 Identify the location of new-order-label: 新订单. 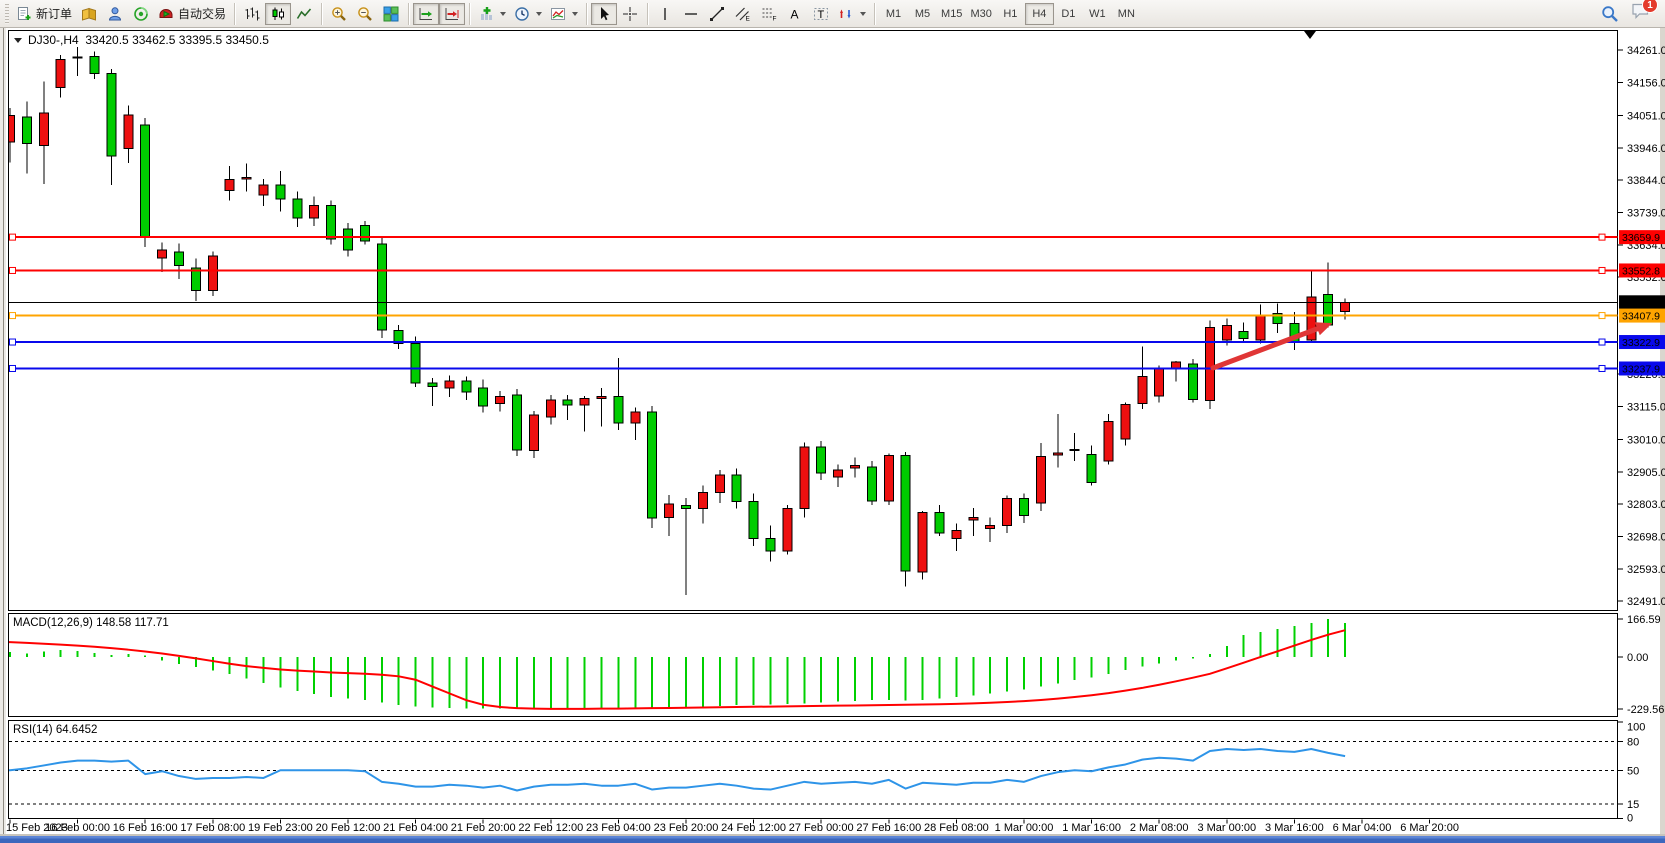
(54, 14).